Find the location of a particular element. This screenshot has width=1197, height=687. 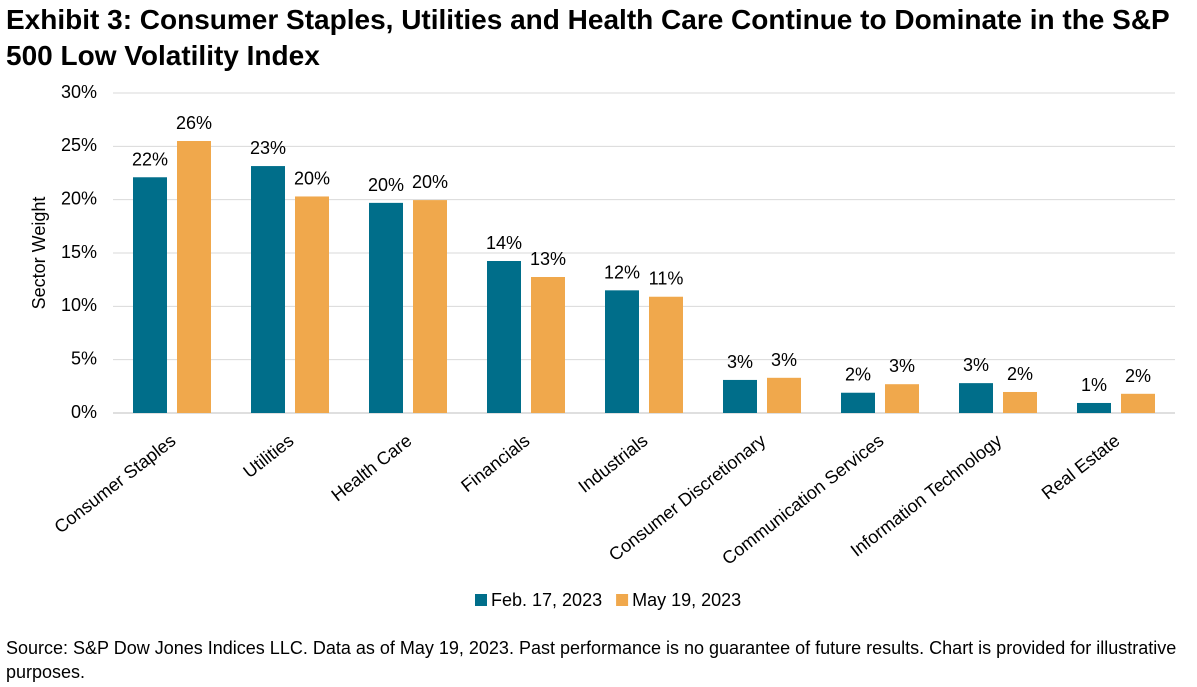

y-tick-label: 30% is located at coordinates (79, 92).